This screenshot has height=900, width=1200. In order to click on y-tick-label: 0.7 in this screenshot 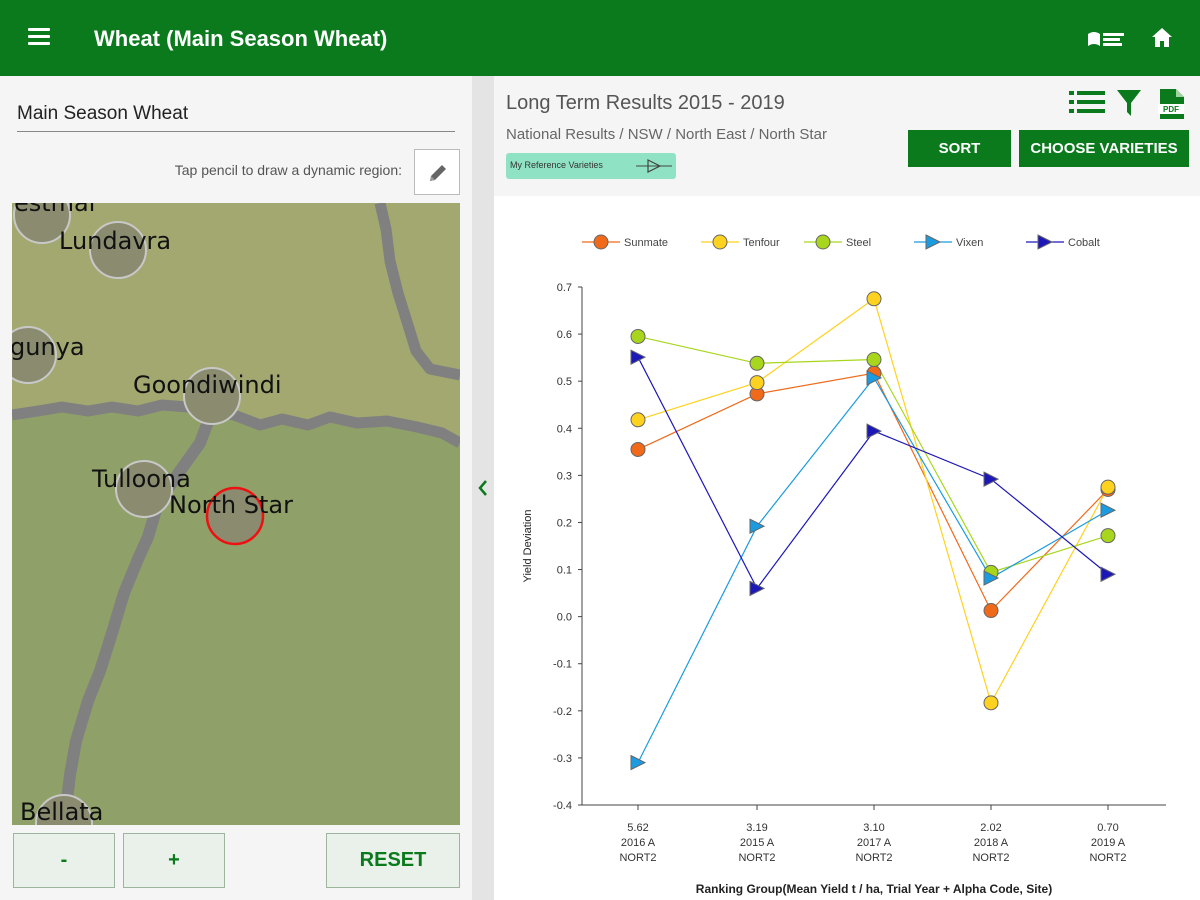, I will do `click(564, 288)`.